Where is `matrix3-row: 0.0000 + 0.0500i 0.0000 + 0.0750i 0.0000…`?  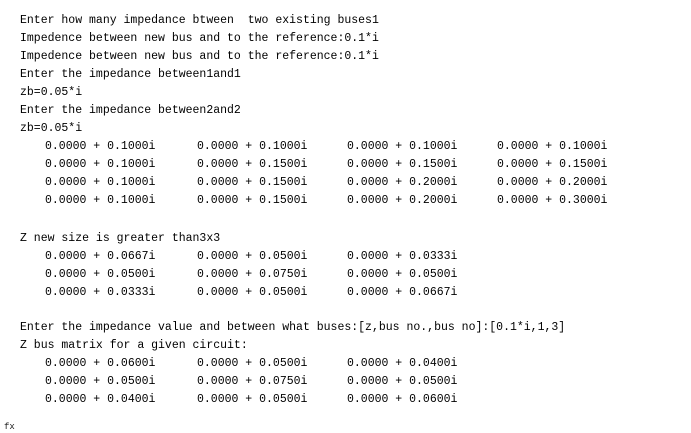 matrix3-row: 0.0000 + 0.0500i 0.0000 + 0.0750i 0.0000… is located at coordinates (345, 382).